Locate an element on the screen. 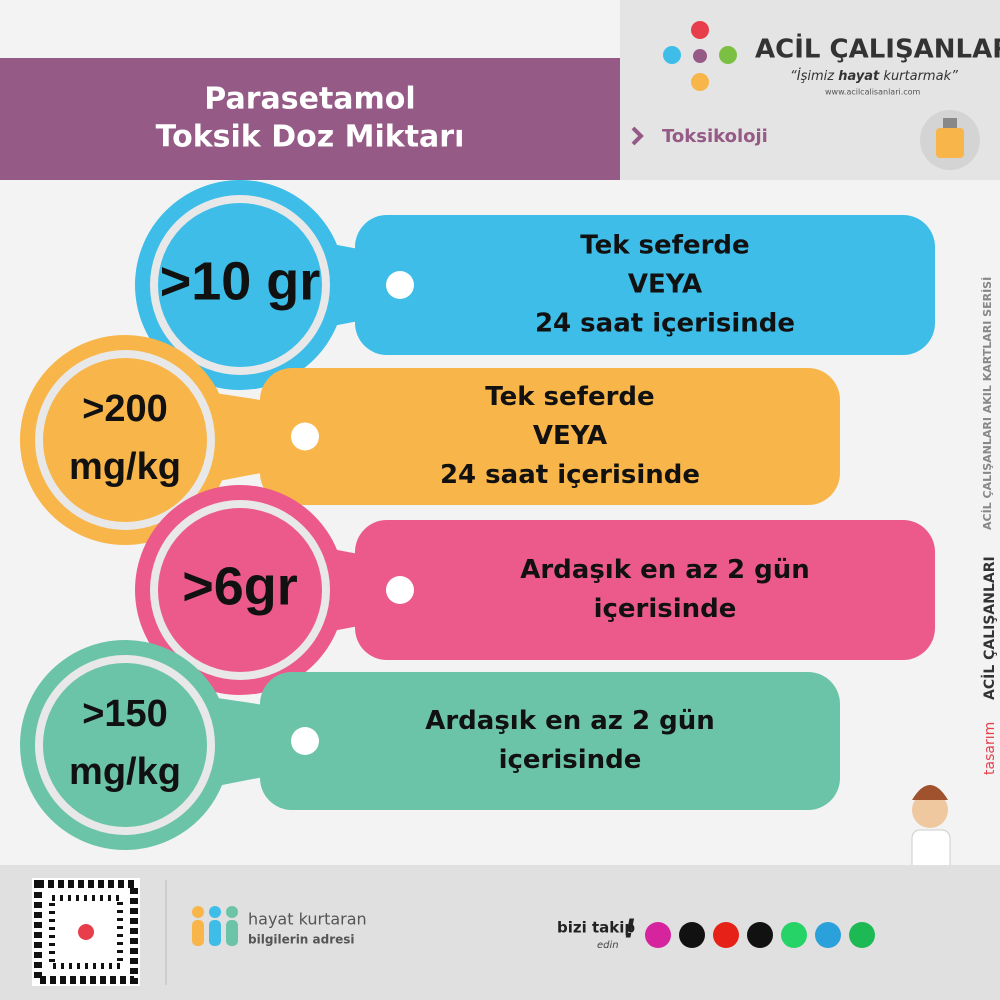  title-line: Parasetamol is located at coordinates (309, 99).